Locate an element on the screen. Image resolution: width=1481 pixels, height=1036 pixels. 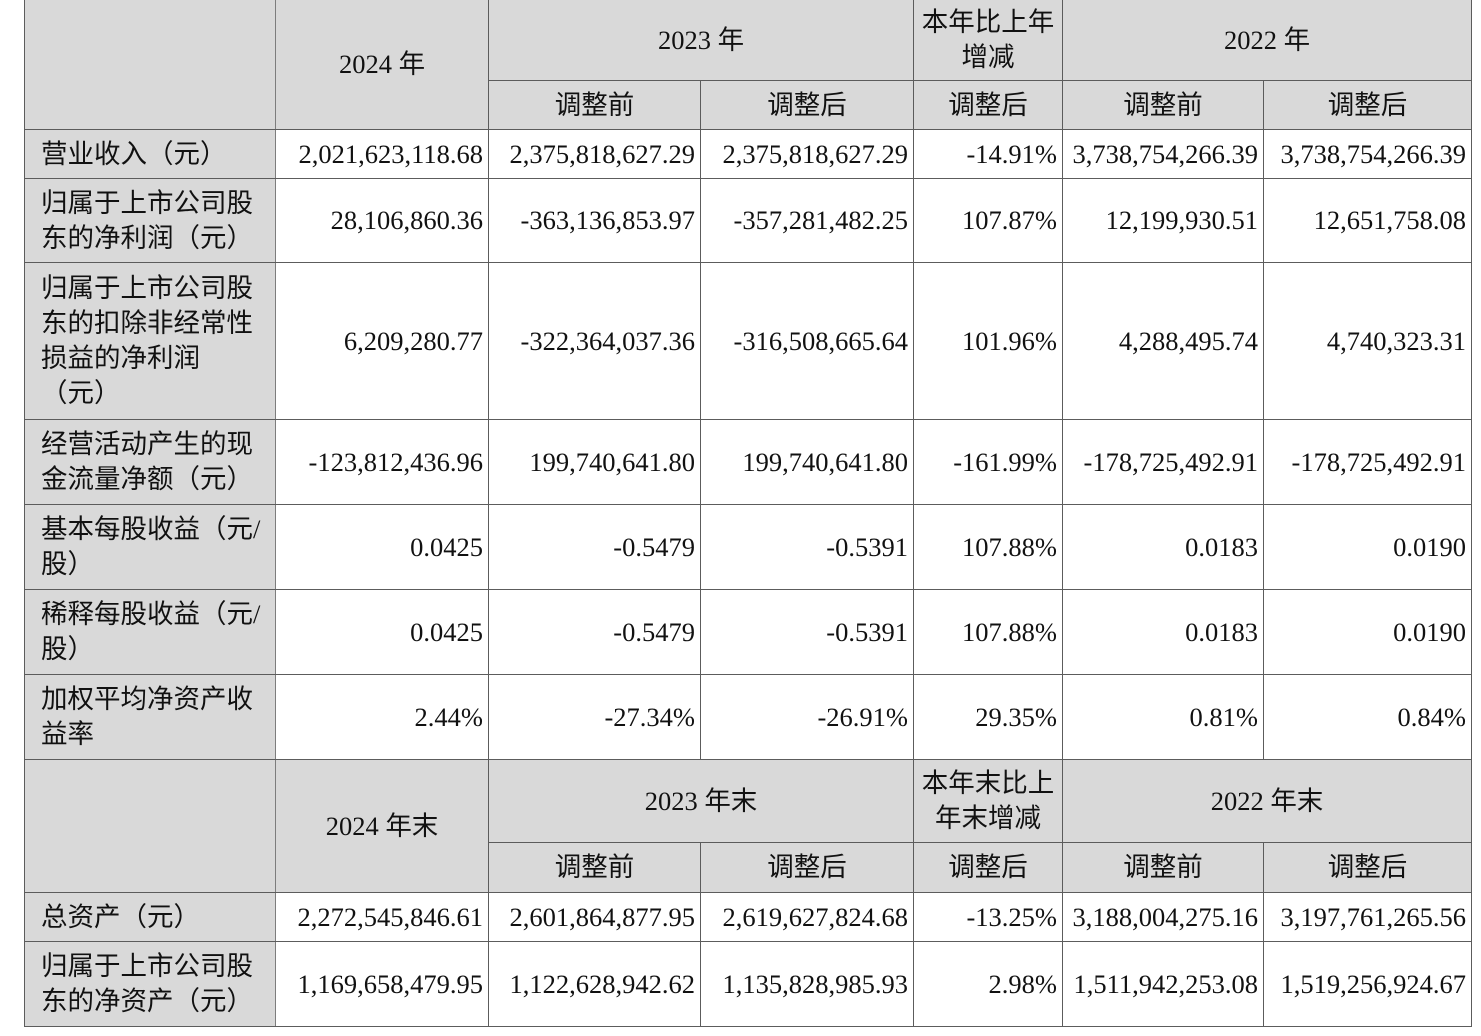
balance-header-row-2: 调整前 调整后 调整后 调整前 调整后 is located at coordinates (748, 867).